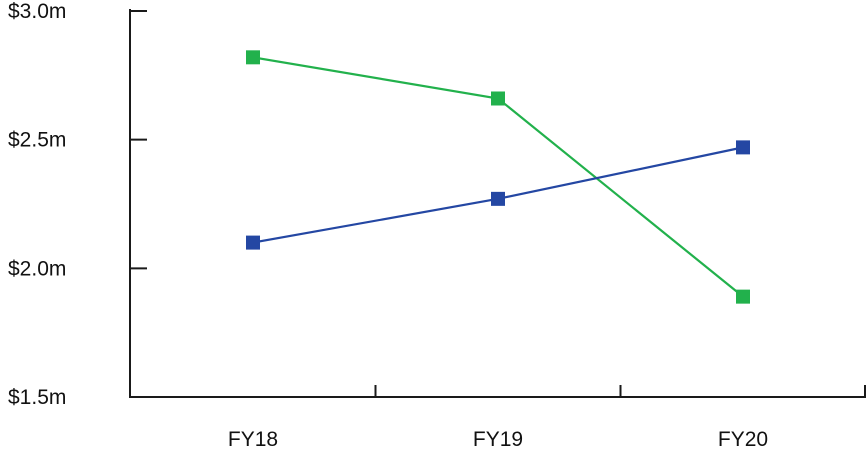  I want to click on x-tick-label: FY20, so click(743, 438).